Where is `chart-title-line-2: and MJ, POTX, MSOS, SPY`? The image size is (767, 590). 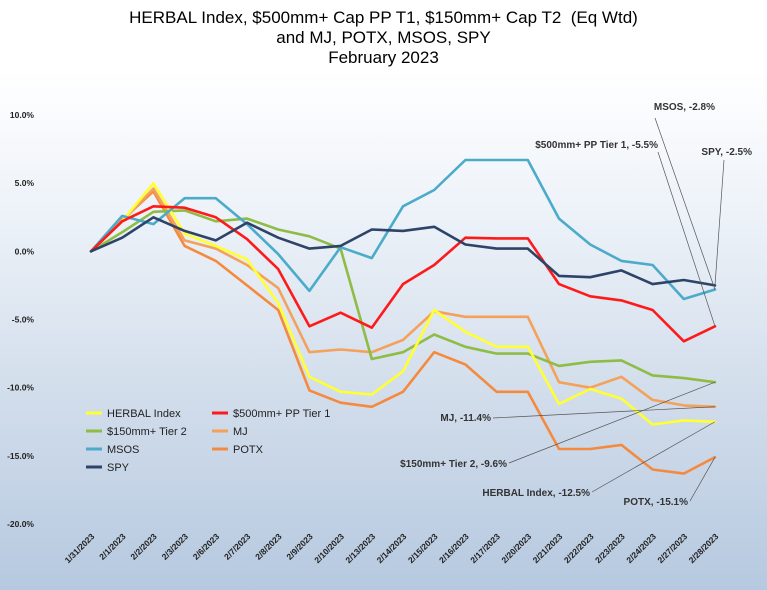
chart-title-line-2: and MJ, POTX, MSOS, SPY is located at coordinates (383, 37).